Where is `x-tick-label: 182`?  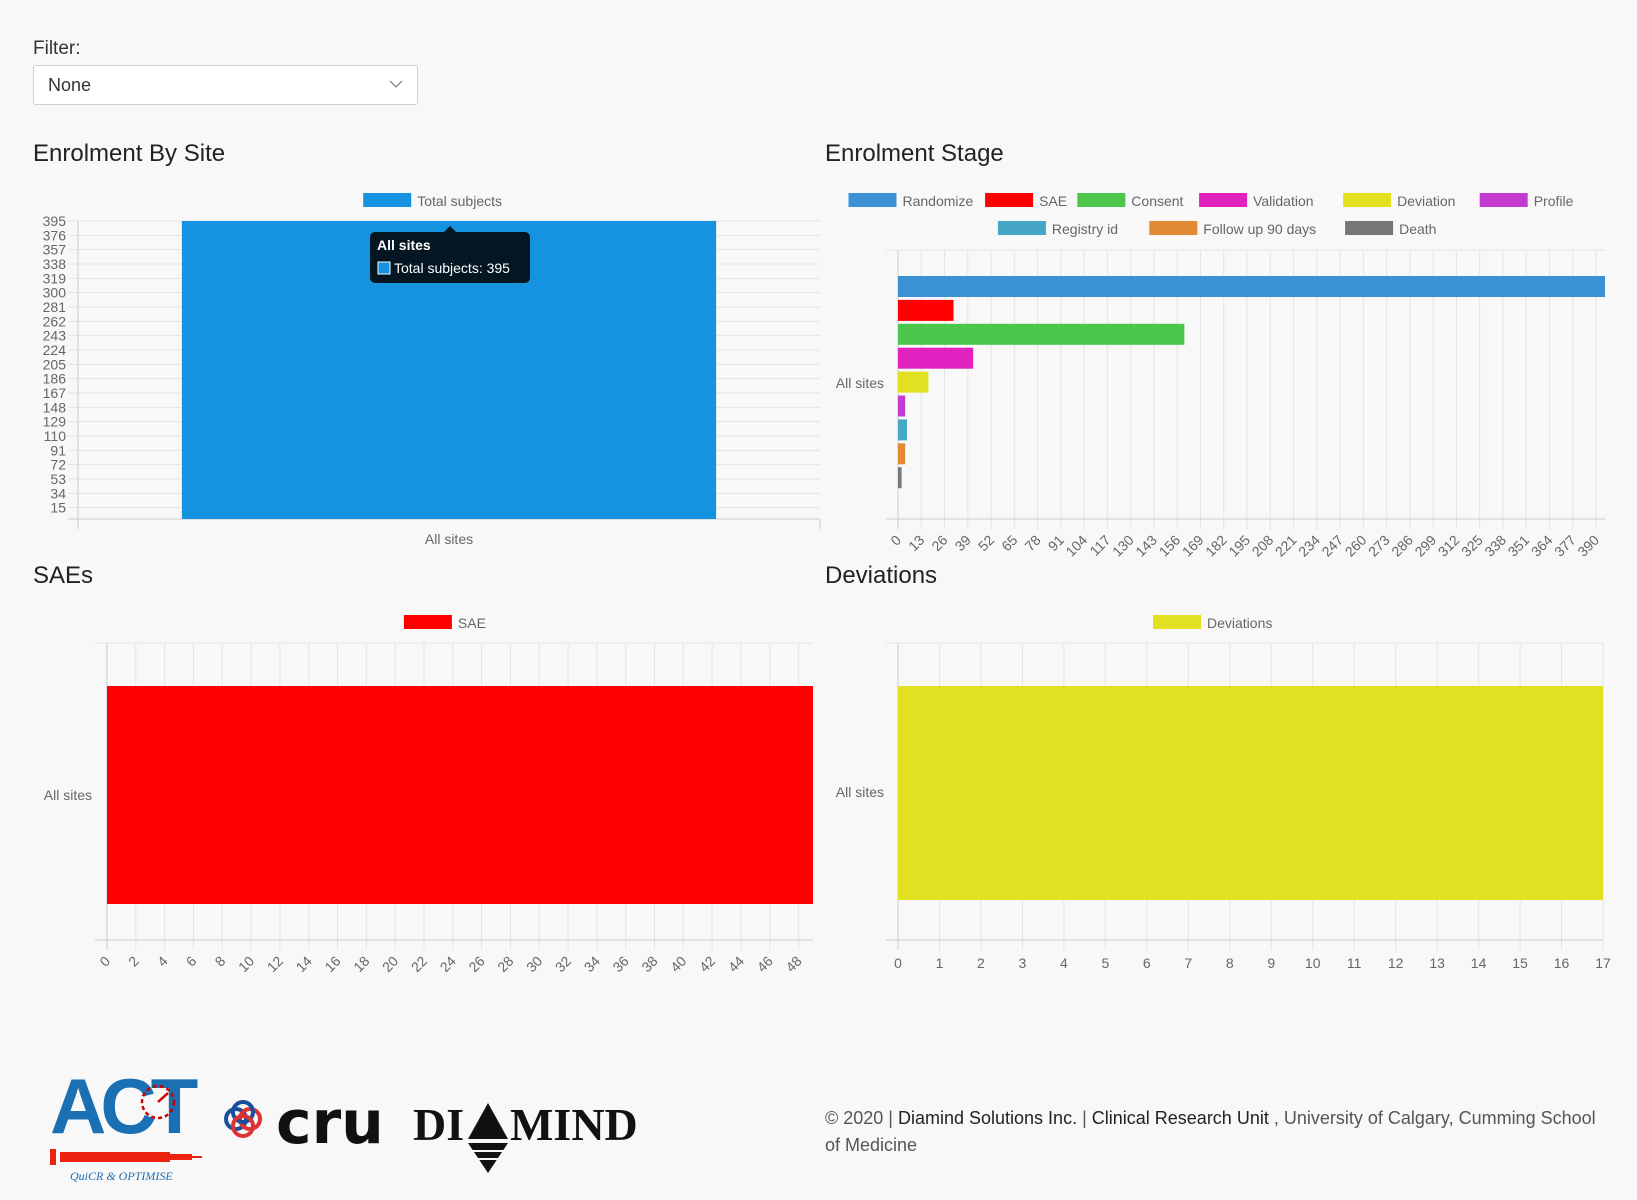 x-tick-label: 182 is located at coordinates (1216, 546).